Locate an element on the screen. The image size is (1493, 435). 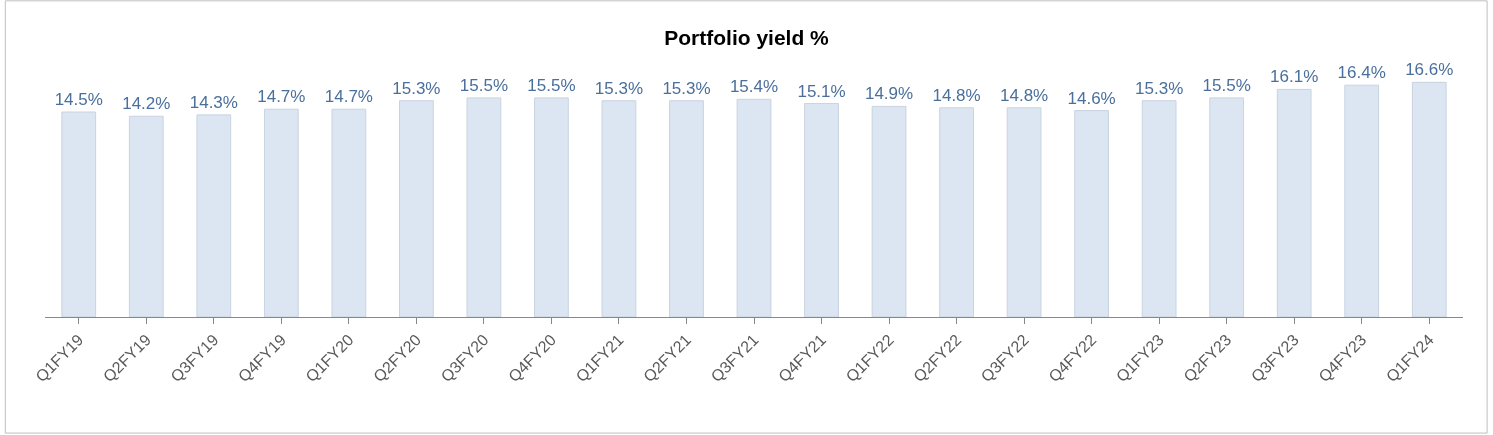
data-label: 16.4% is located at coordinates (1361, 73).